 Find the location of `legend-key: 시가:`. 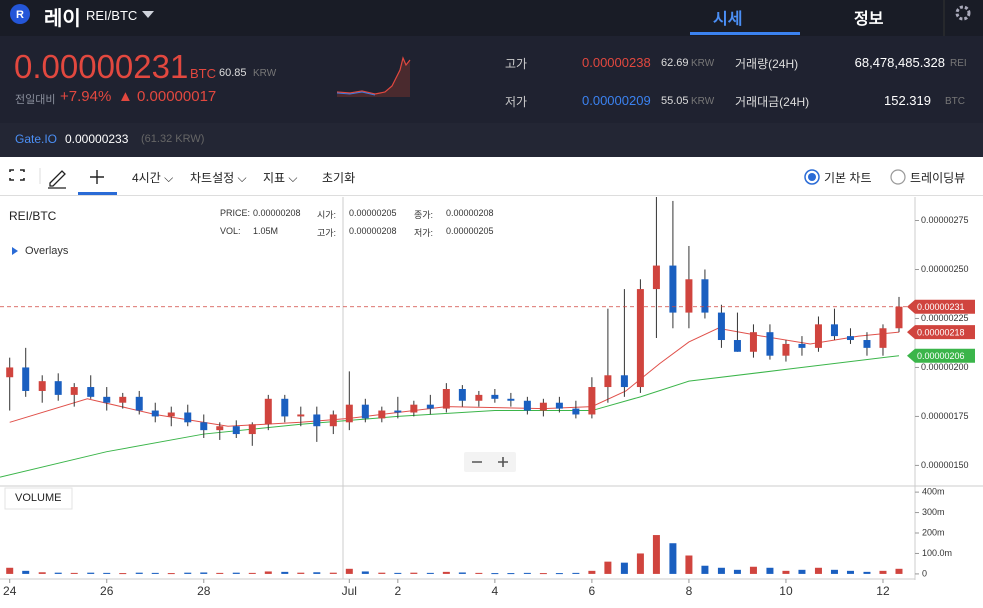

legend-key: 시가: is located at coordinates (327, 215).